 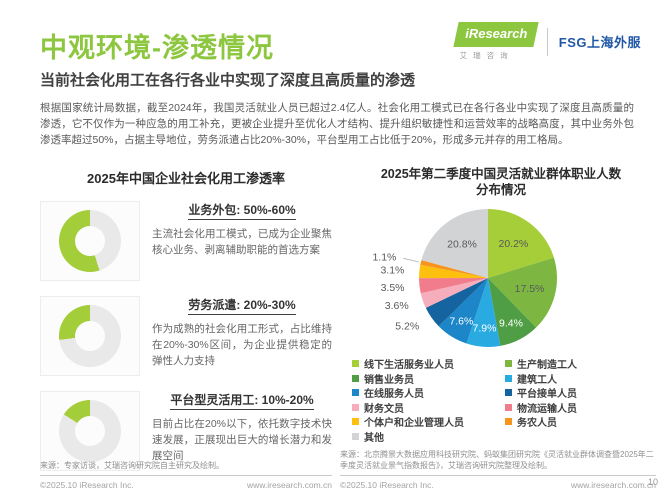 What do you see at coordinates (392, 271) in the screenshot?
I see `pie-slice-label: 3.1%` at bounding box center [392, 271].